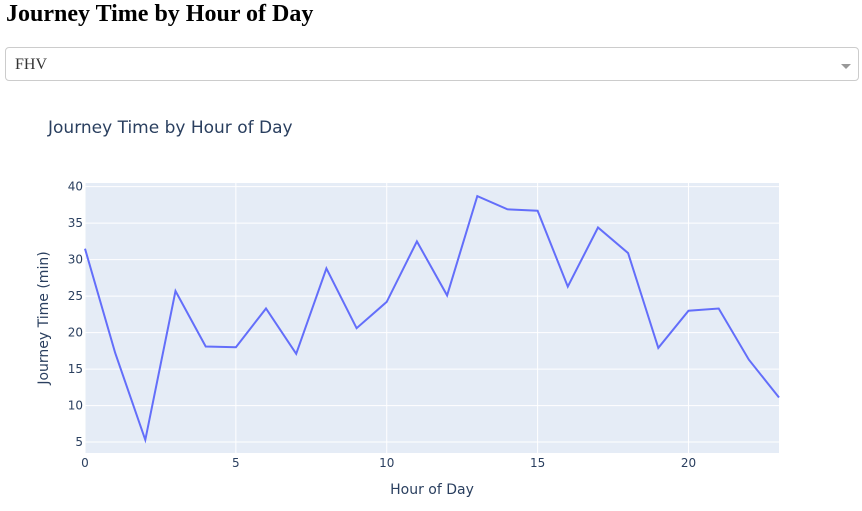 The width and height of the screenshot is (862, 511). I want to click on y-tick-label: 15, so click(75, 369).